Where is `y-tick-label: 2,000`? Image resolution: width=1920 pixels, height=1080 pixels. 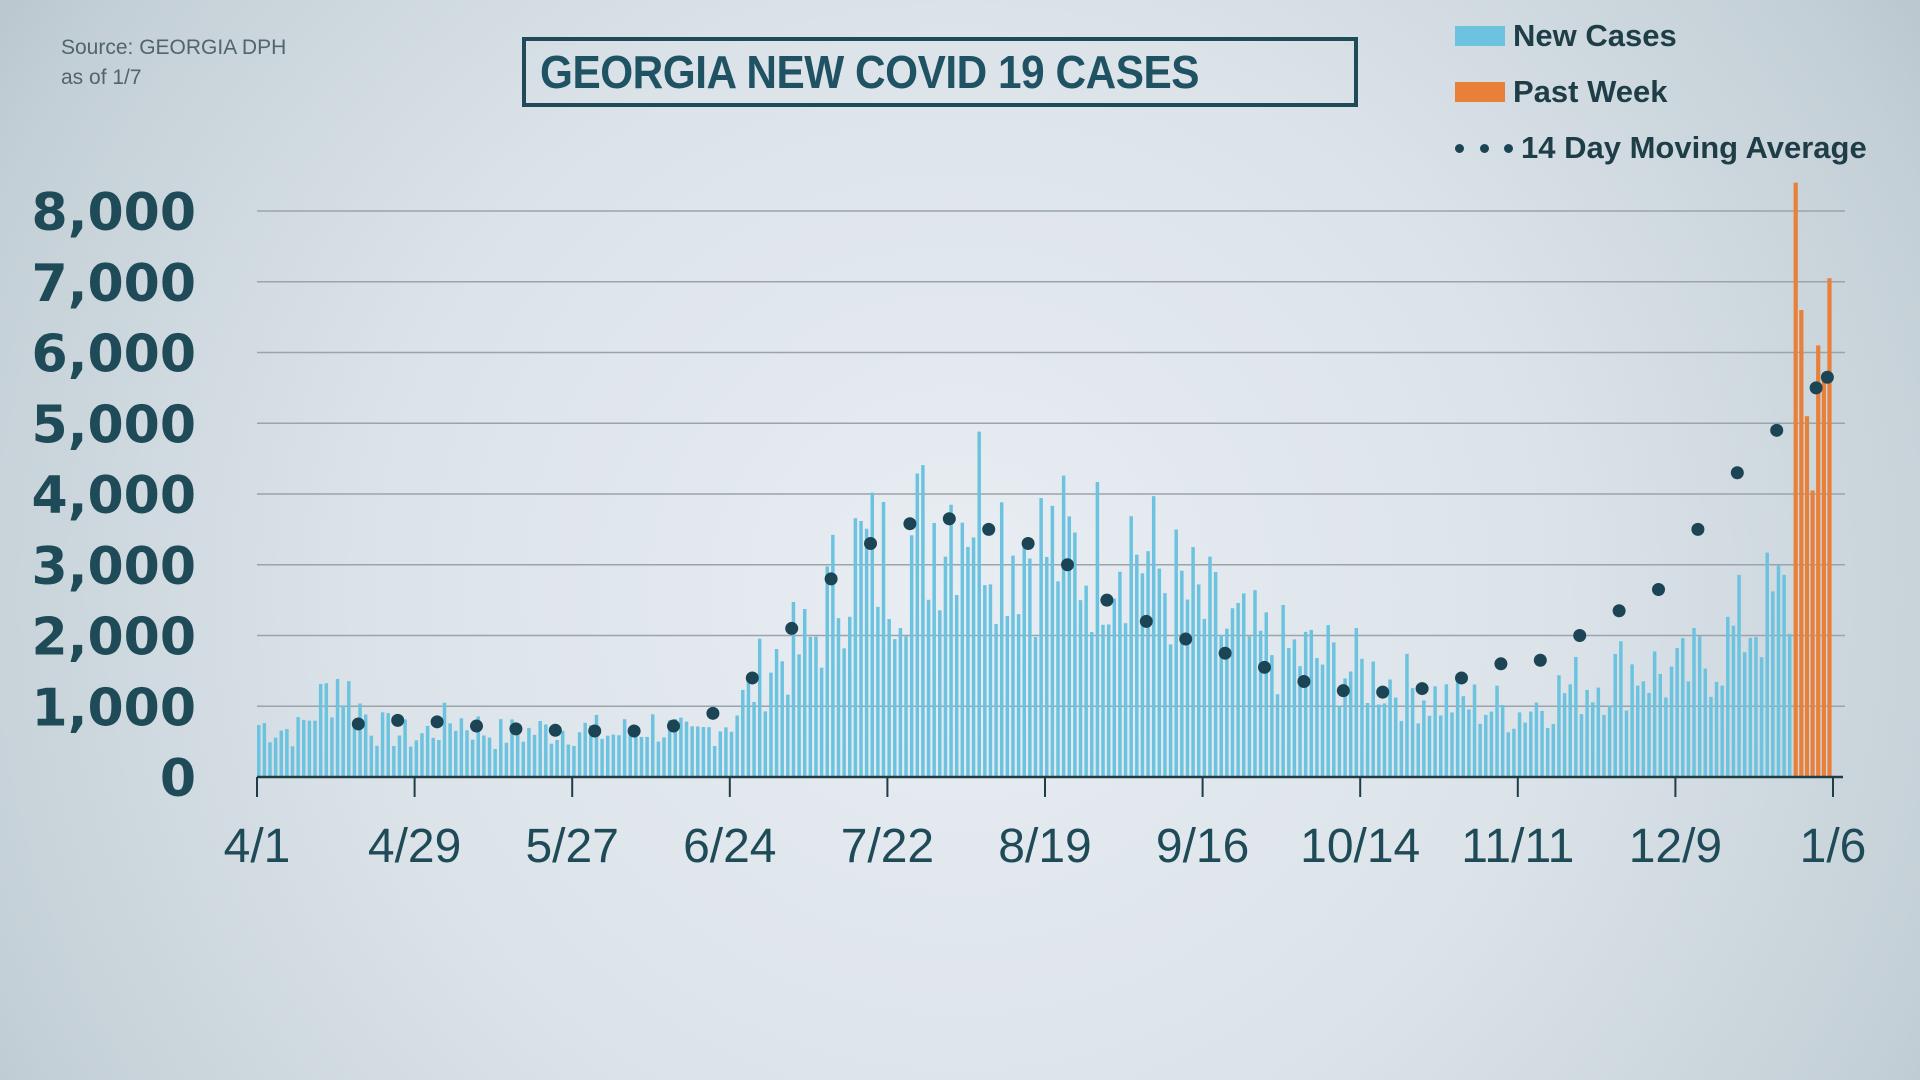
y-tick-label: 2,000 is located at coordinates (114, 638).